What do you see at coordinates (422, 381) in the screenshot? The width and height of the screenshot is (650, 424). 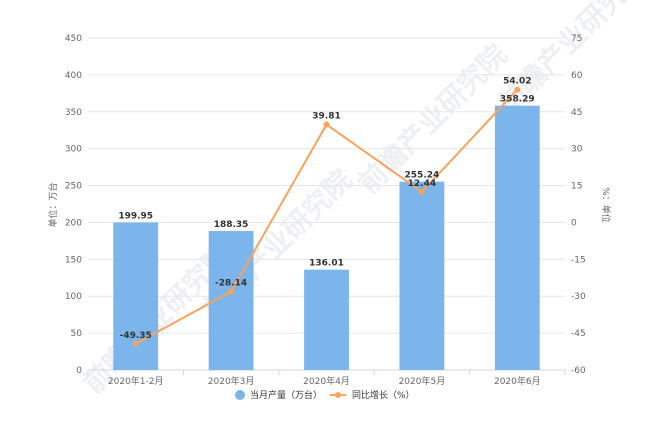 I see `x-tick-label: 2020年5月` at bounding box center [422, 381].